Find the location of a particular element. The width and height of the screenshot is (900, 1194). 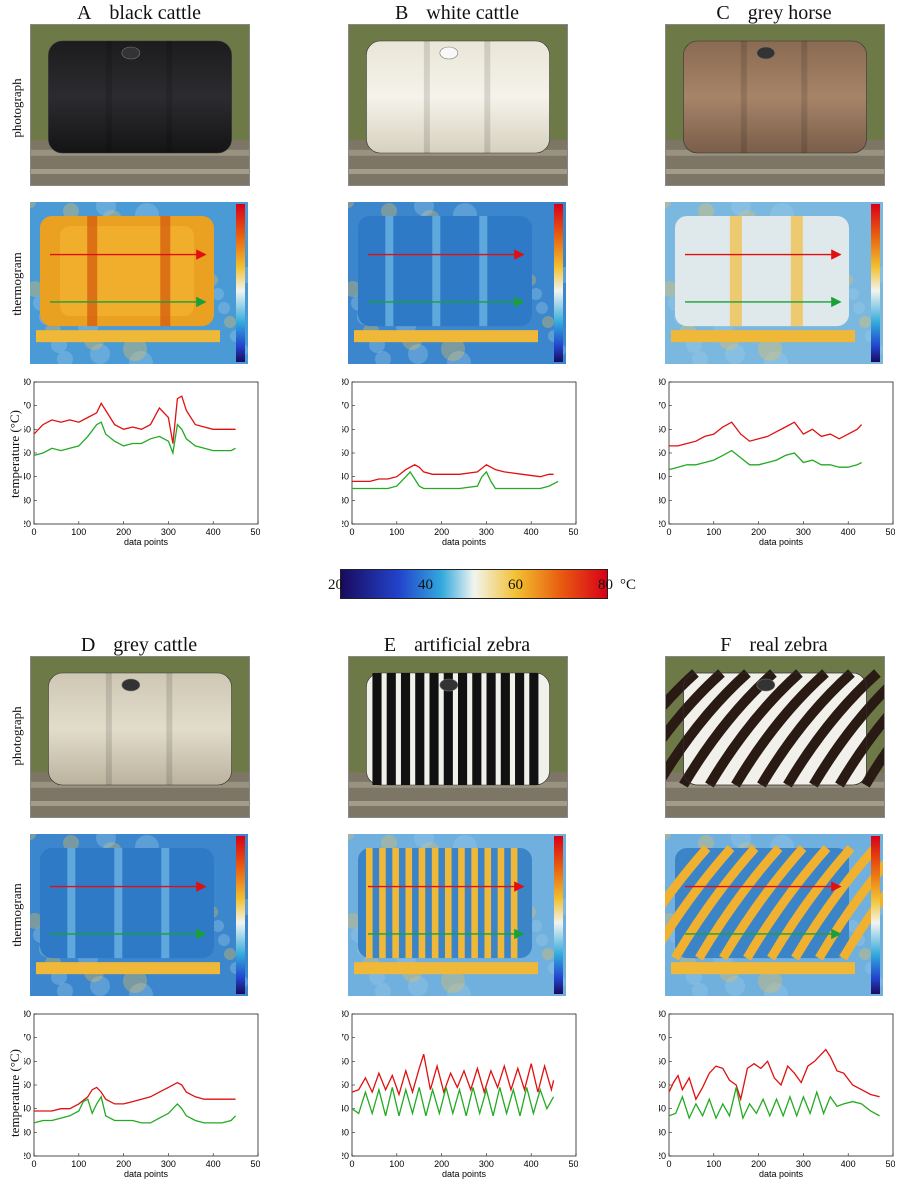

thermogram-b is located at coordinates (457, 283).